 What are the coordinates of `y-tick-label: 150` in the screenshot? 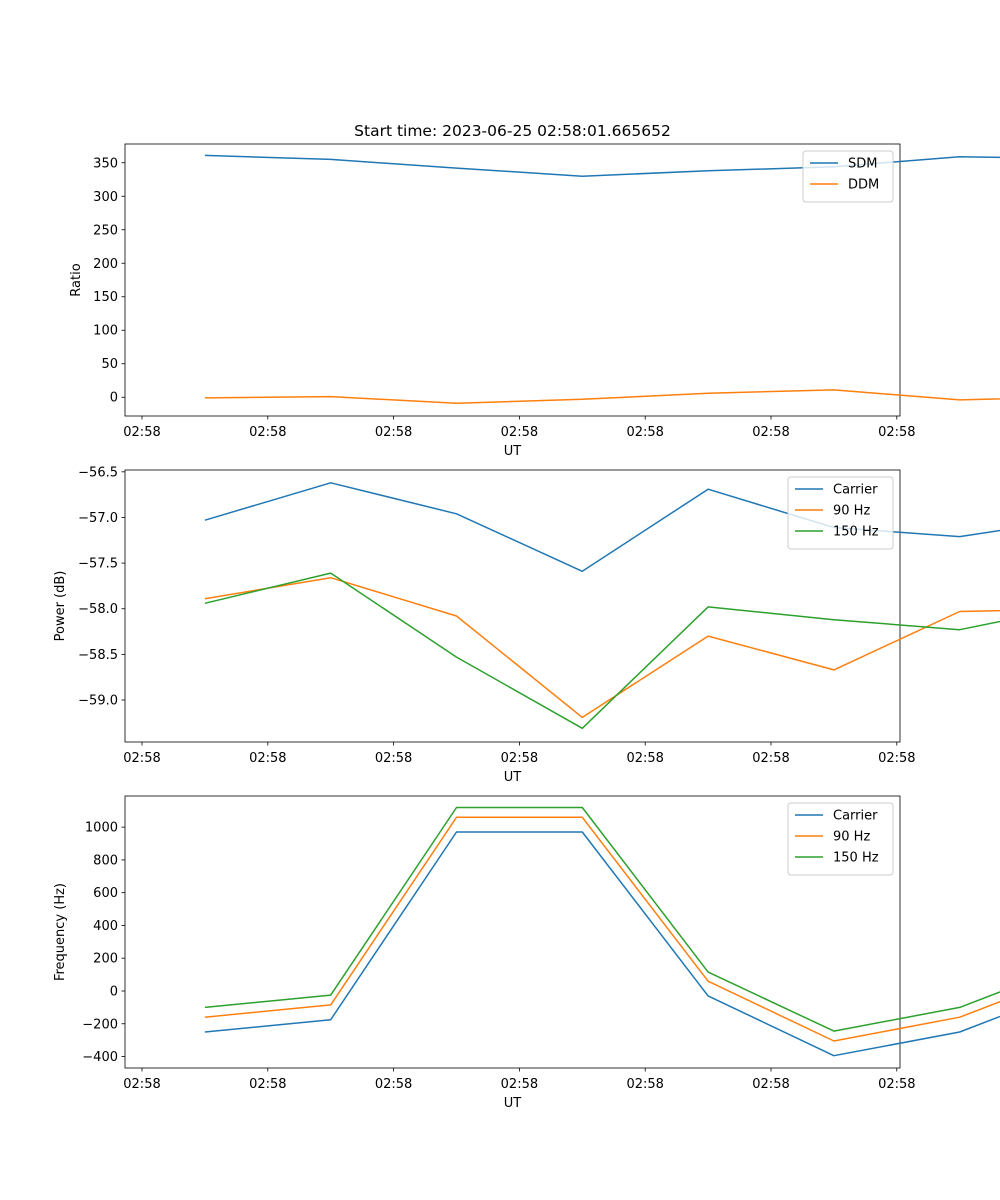 It's located at (105, 297).